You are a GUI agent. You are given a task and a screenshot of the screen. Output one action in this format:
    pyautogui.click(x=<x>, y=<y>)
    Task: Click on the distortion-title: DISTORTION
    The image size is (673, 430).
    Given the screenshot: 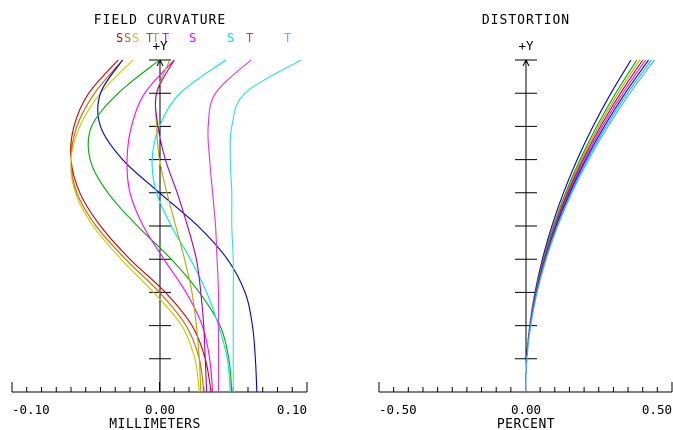 What is the action you would take?
    pyautogui.click(x=526, y=20)
    